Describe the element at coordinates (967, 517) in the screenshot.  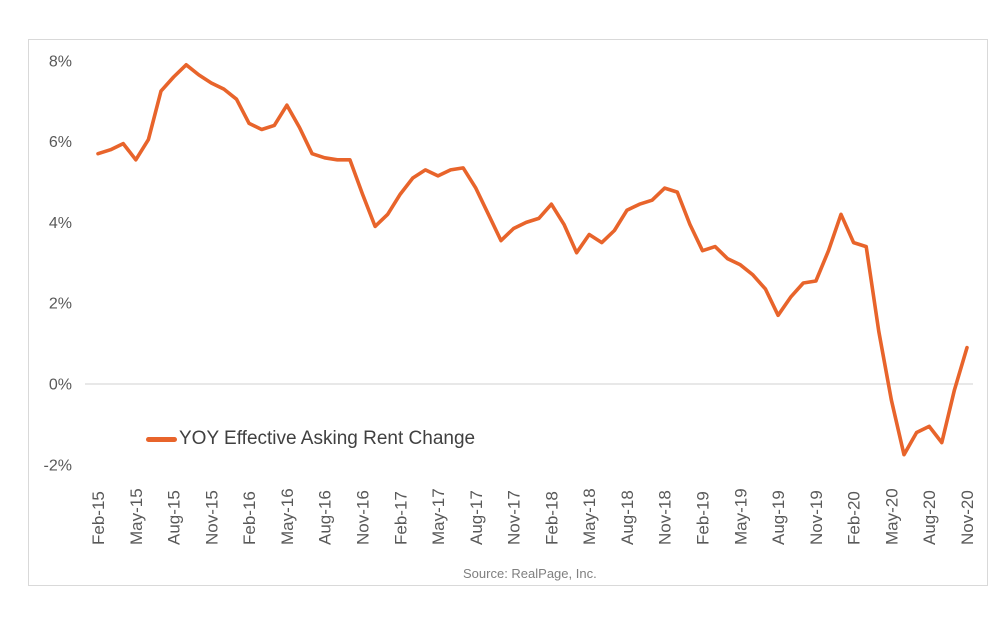
I see `x-axis-tick-label: Nov-20` at that location.